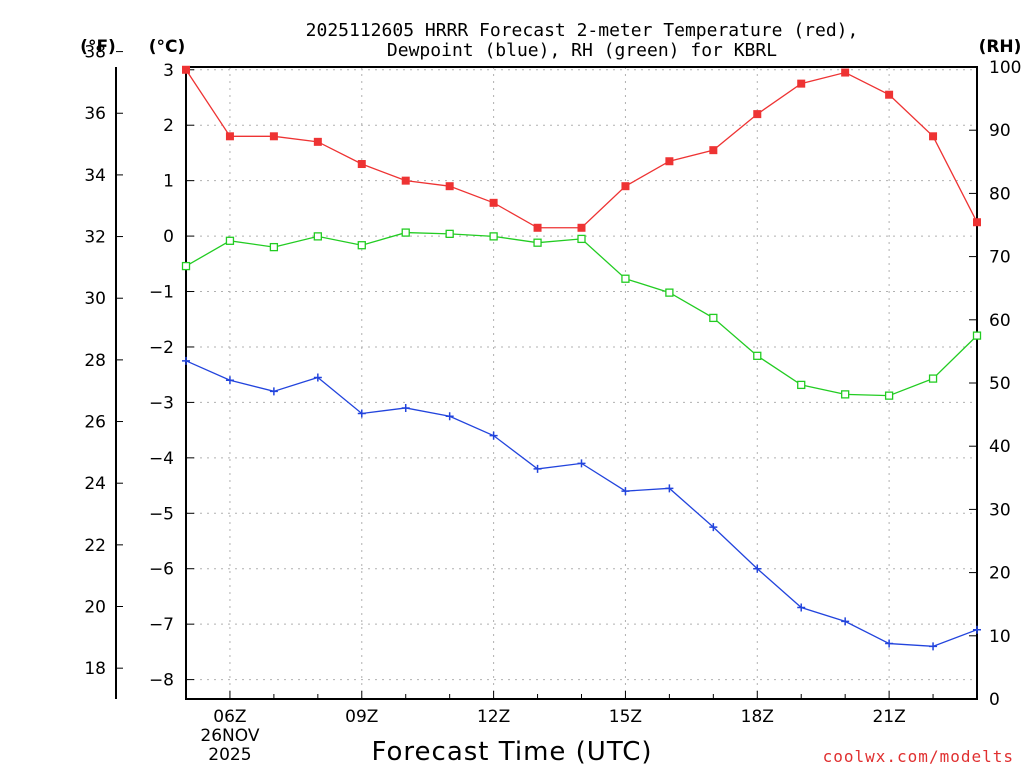  What do you see at coordinates (168, 126) in the screenshot?
I see `celsius-tick-label: 2` at bounding box center [168, 126].